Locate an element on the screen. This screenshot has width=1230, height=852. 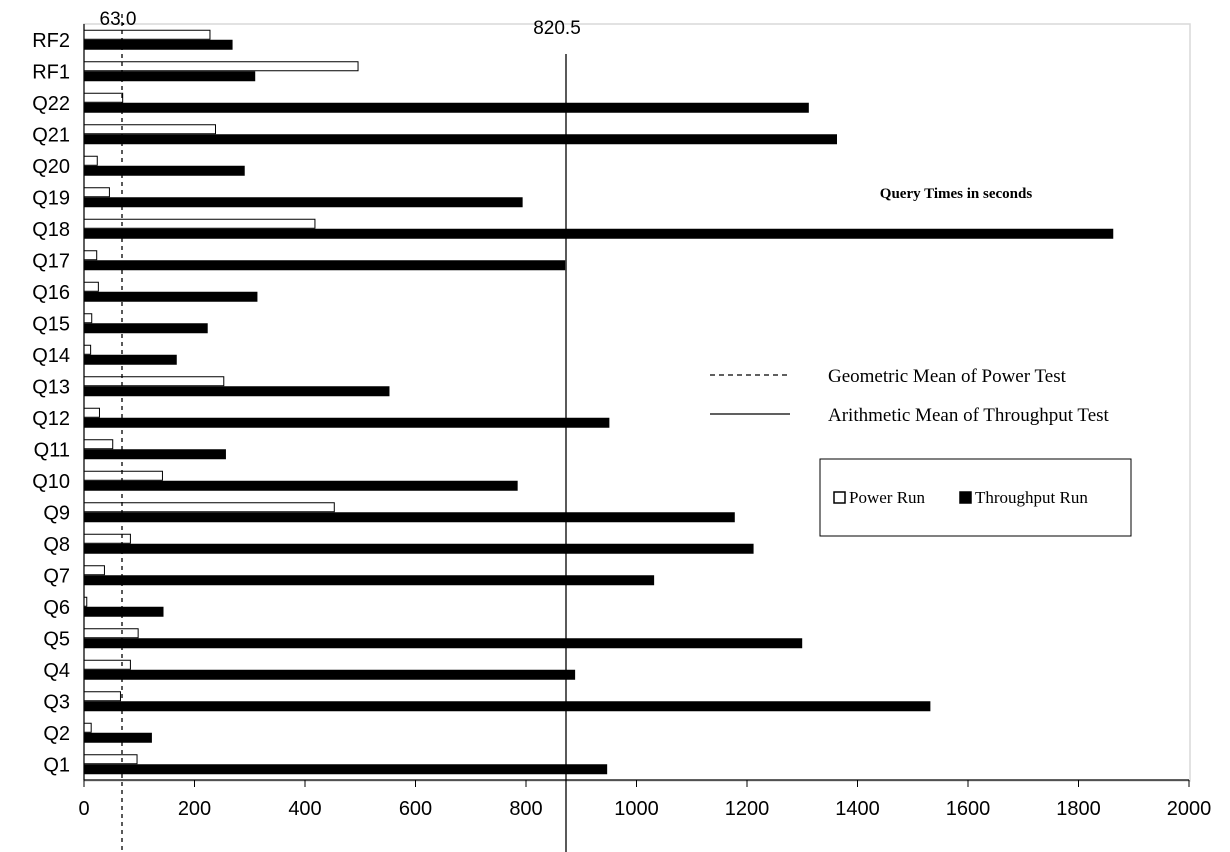
category-label-q20: Q20 is located at coordinates (51, 167).